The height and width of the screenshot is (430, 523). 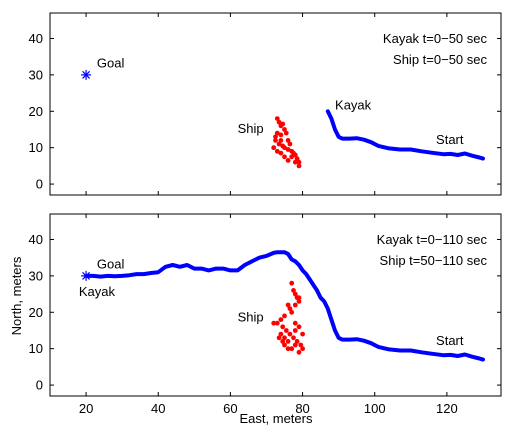 I want to click on kayak-track-line, so click(x=405, y=135).